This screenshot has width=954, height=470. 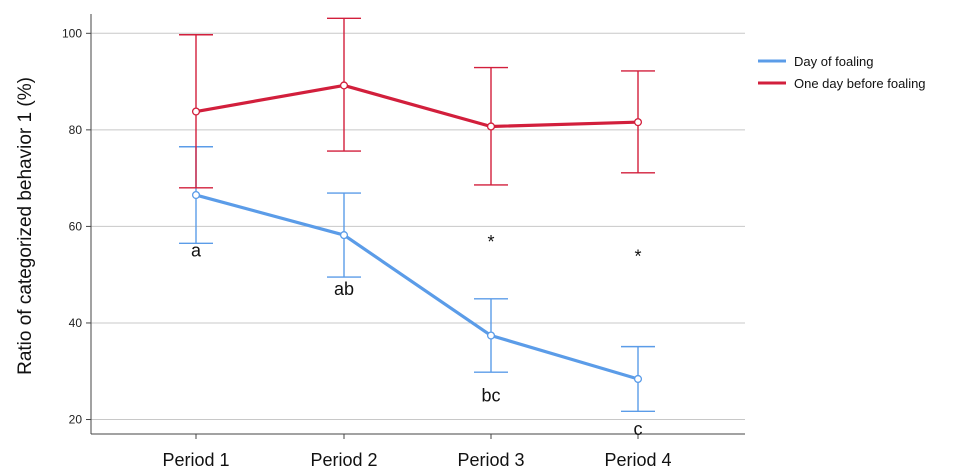 What do you see at coordinates (416, 460) in the screenshot?
I see `x-tick-labels: Period 1 Period 2 Period 3 Period 4` at bounding box center [416, 460].